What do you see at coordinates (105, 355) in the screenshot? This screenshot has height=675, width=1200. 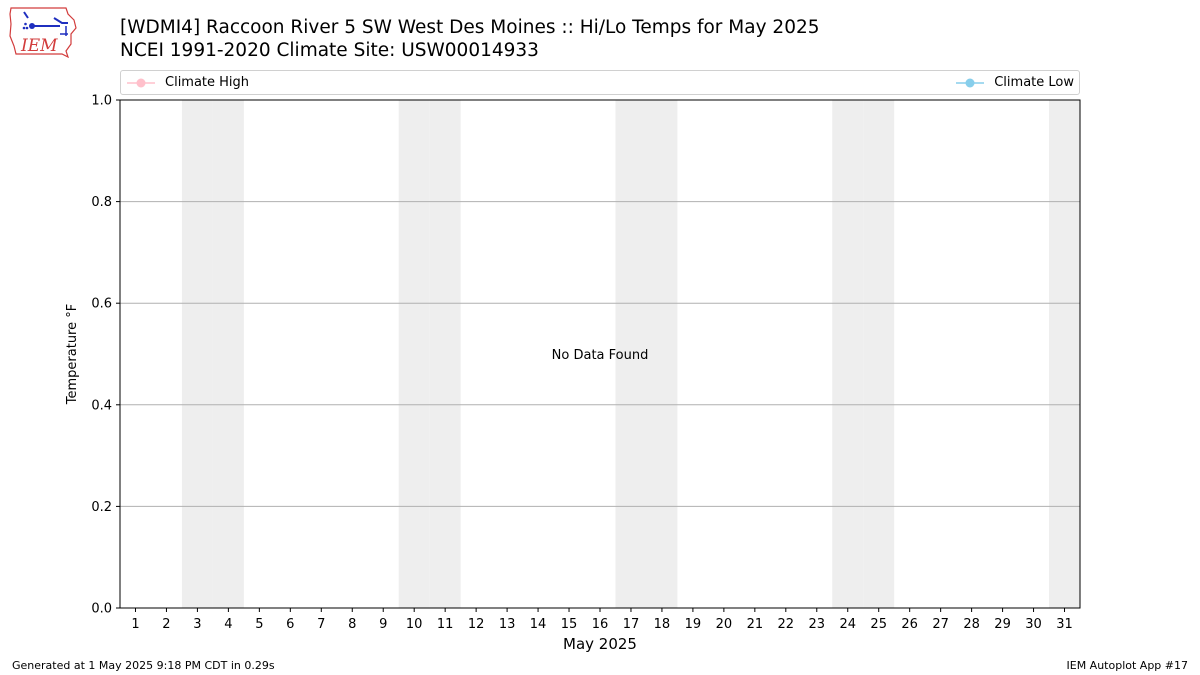 I see `y-axis-ticks: 0.0 0.2 0.4 0.6 0.8 1.0` at bounding box center [105, 355].